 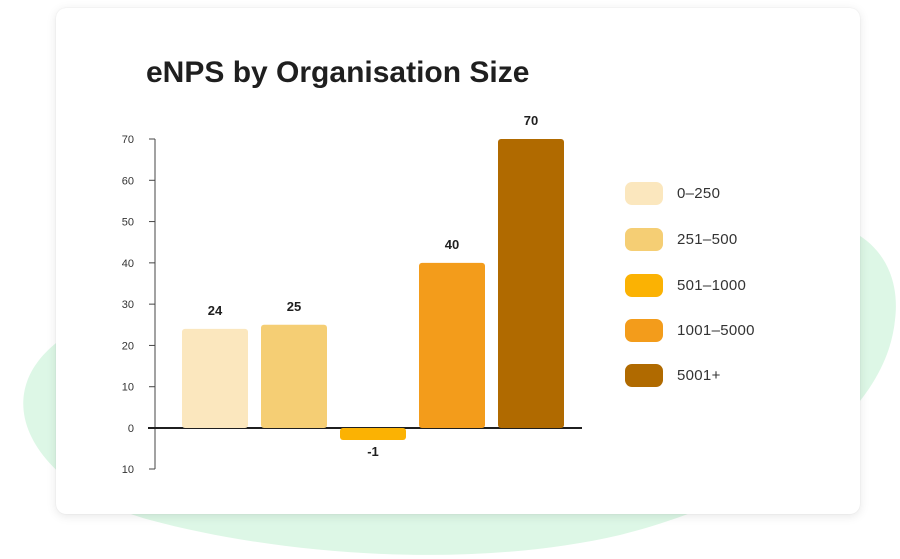 What do you see at coordinates (673, 375) in the screenshot?
I see `legend-item: 5001+` at bounding box center [673, 375].